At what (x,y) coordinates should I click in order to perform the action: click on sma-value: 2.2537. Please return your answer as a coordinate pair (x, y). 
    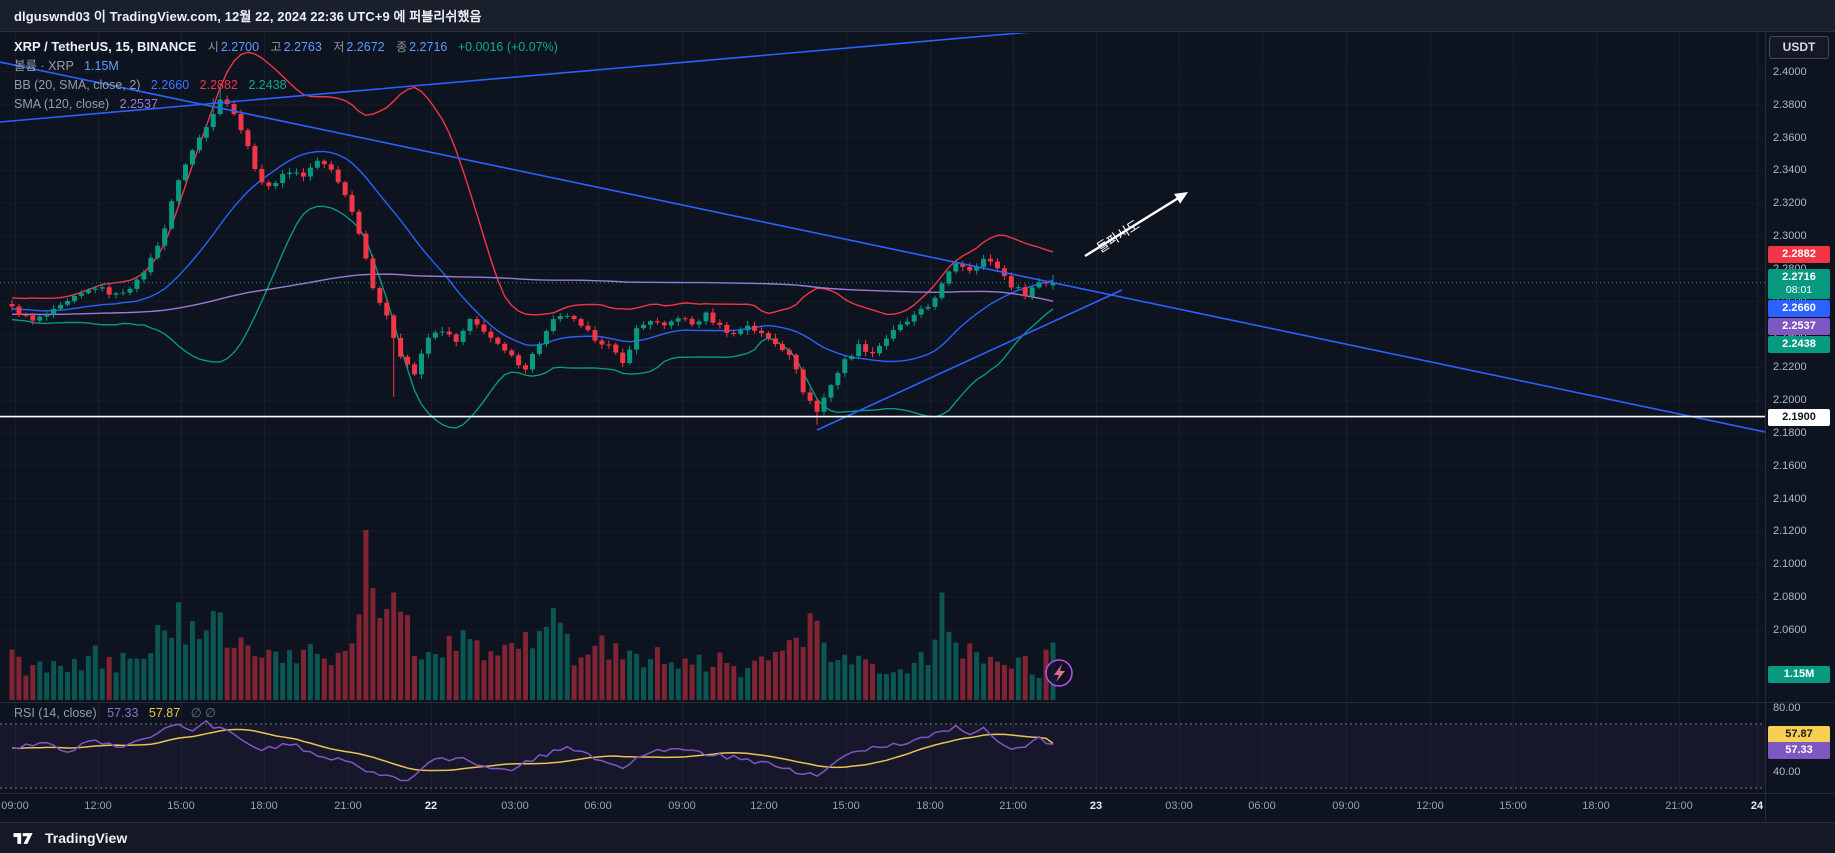
    Looking at the image, I should click on (138, 104).